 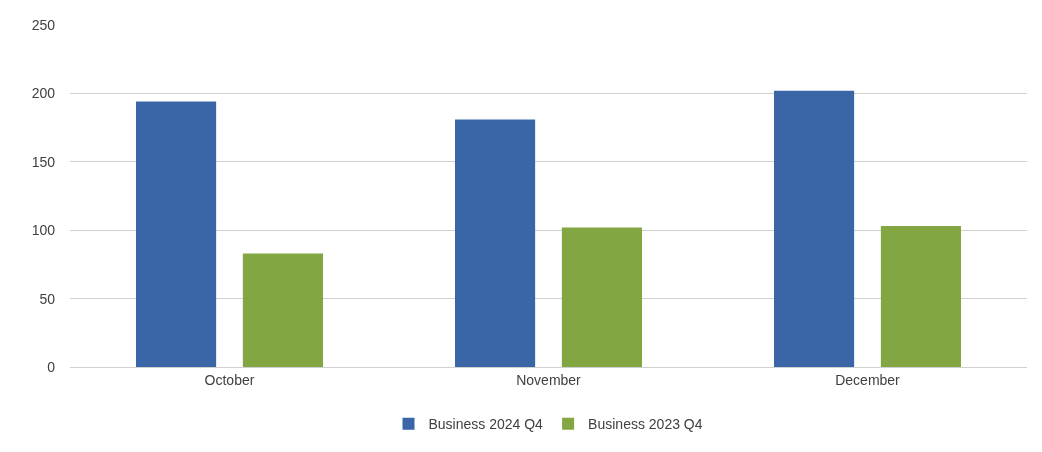 I want to click on y-tick-label: 0, so click(x=51, y=366).